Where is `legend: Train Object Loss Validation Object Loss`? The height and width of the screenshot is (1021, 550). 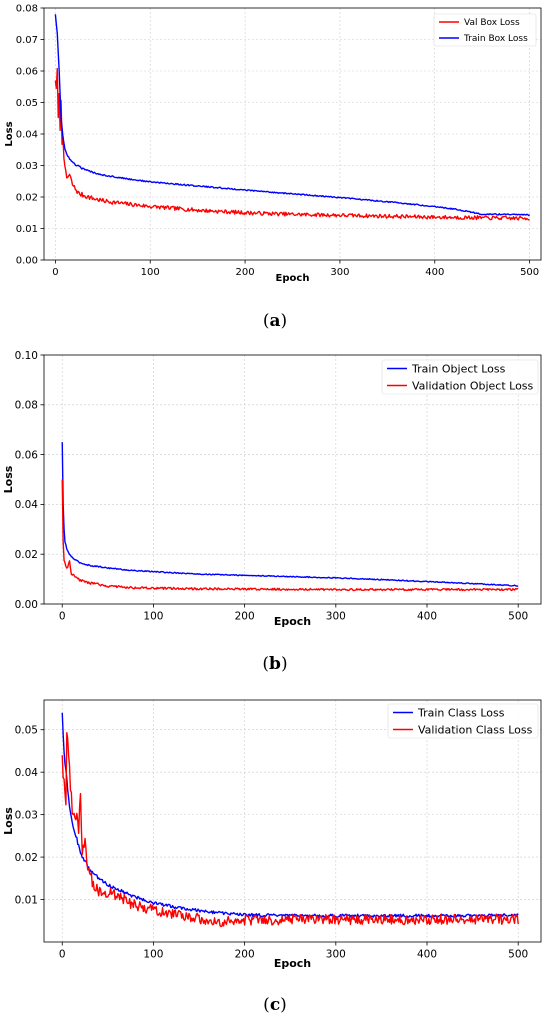 legend: Train Object Loss Validation Object Loss is located at coordinates (460, 377).